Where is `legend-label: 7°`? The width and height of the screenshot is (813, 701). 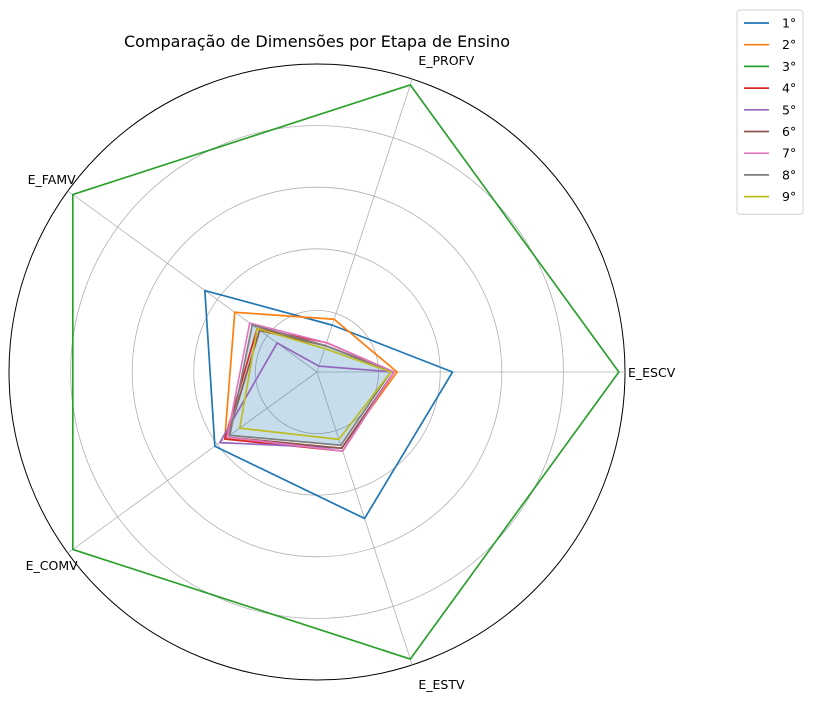 legend-label: 7° is located at coordinates (789, 153).